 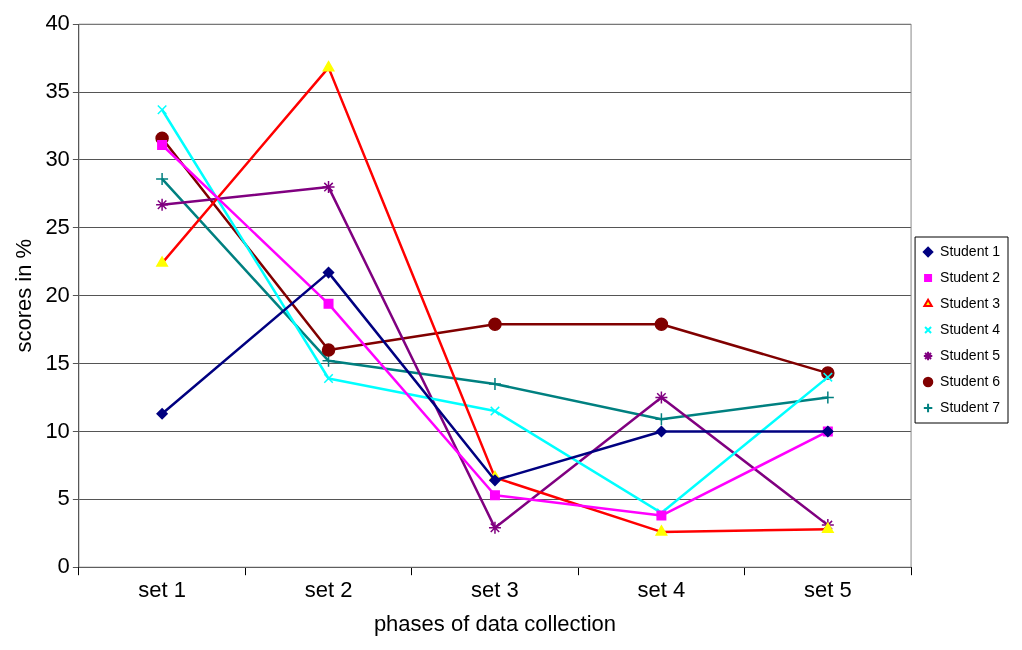 I want to click on y-tick-label: 25, so click(x=57, y=226).